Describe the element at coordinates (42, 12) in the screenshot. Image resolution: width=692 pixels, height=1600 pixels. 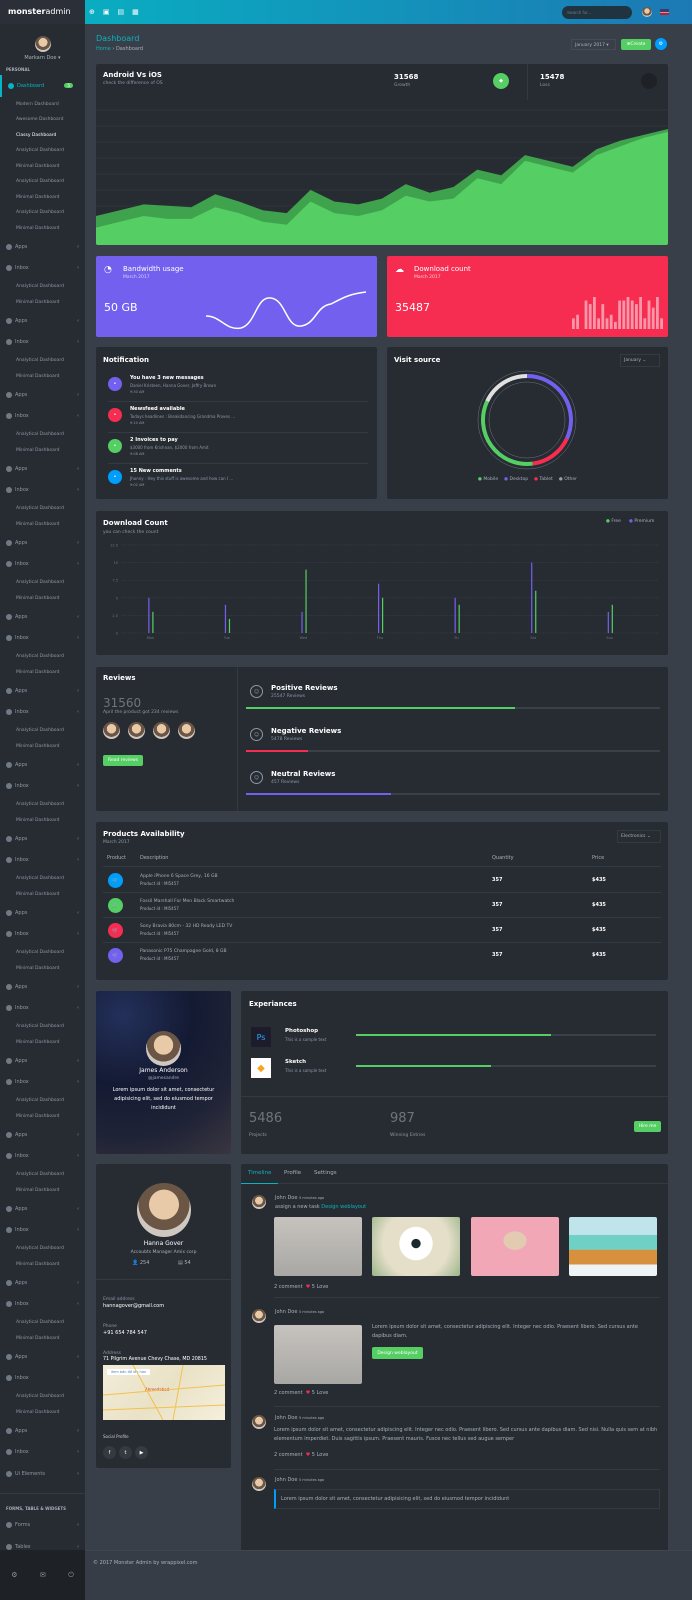
I see `logo: monsteradmin` at that location.